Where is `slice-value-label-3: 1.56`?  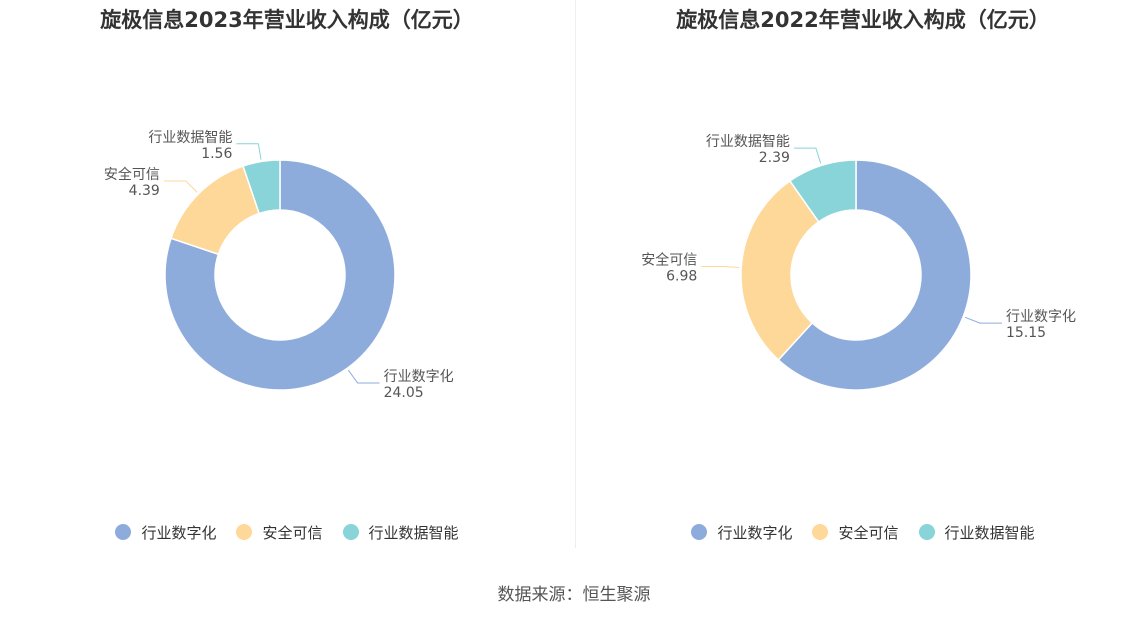
slice-value-label-3: 1.56 is located at coordinates (216, 154).